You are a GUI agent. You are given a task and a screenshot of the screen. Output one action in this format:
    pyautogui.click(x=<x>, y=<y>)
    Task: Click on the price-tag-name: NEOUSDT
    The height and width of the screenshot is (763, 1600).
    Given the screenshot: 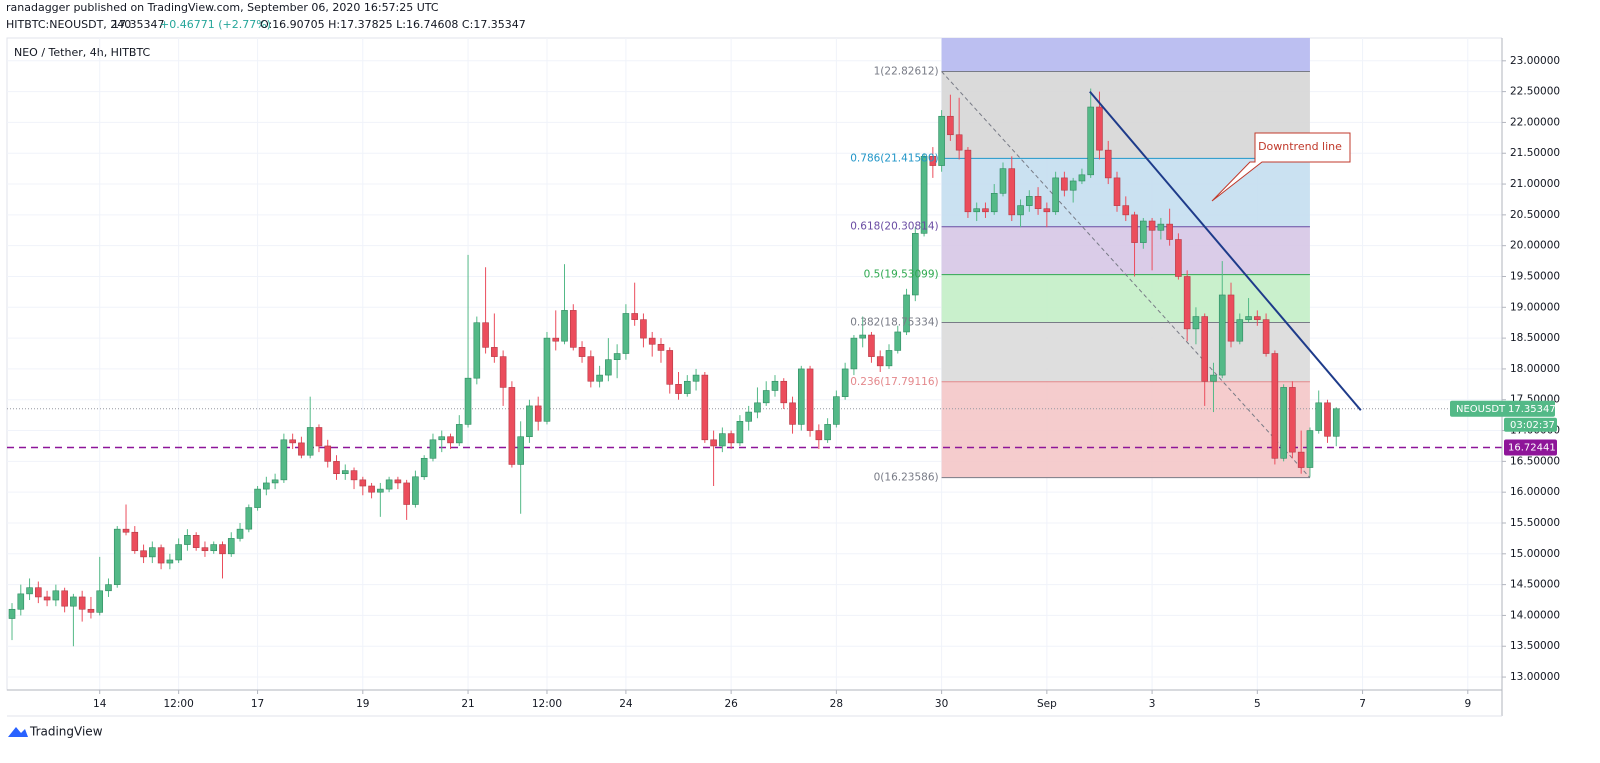 What is the action you would take?
    pyautogui.click(x=1481, y=409)
    